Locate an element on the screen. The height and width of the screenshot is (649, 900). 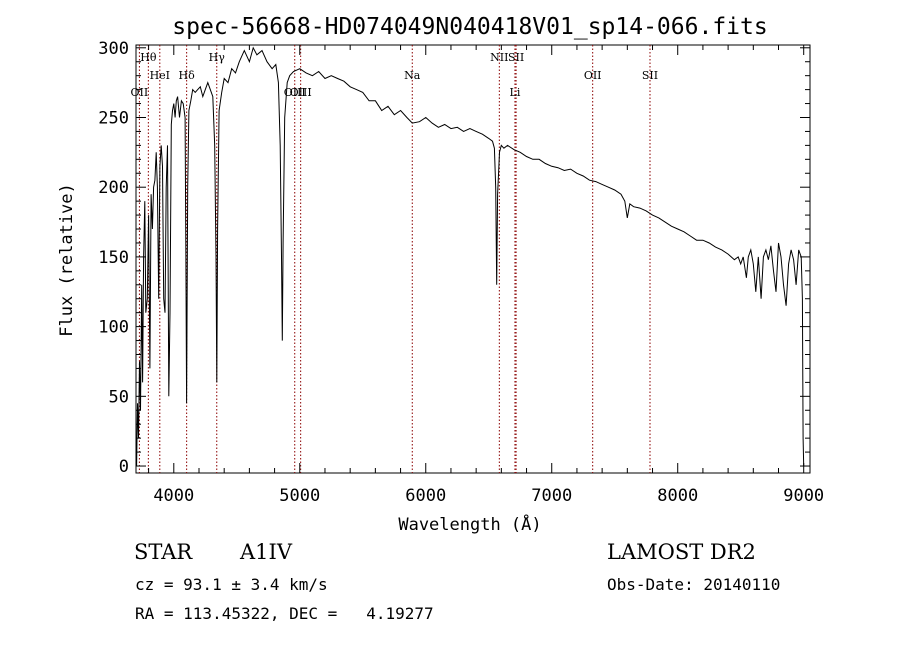
x-tick-label: 7000 is located at coordinates (551, 496).